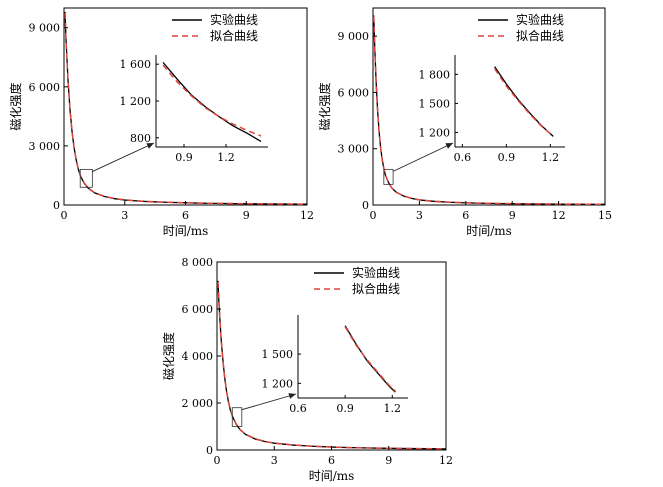  What do you see at coordinates (435, 74) in the screenshot?
I see `inset-y-tick-label: 1 800` at bounding box center [435, 74].